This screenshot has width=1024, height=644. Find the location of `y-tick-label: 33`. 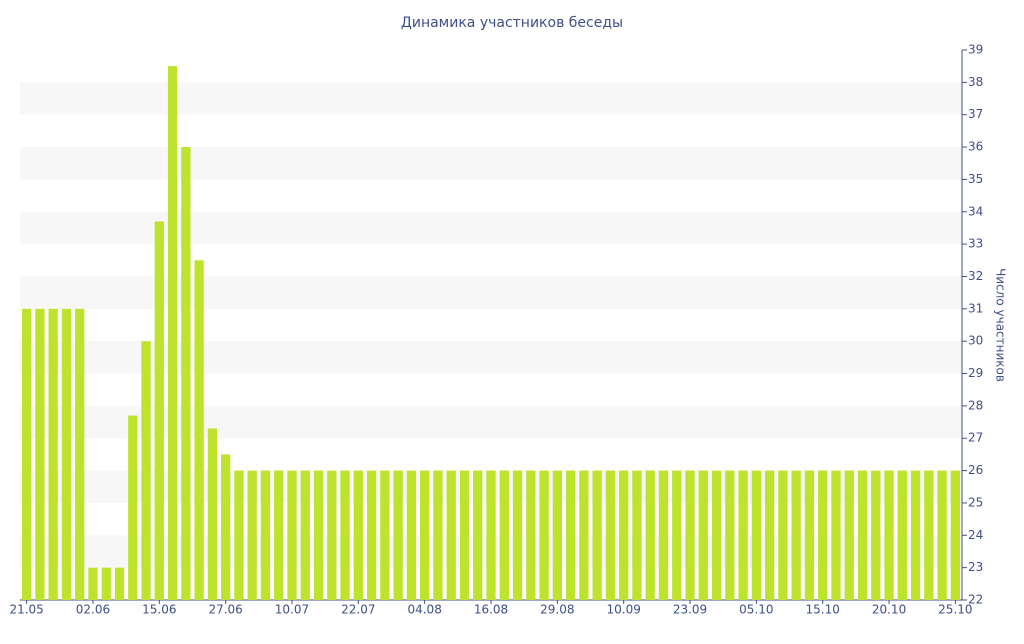

y-tick-label: 33 is located at coordinates (975, 244).